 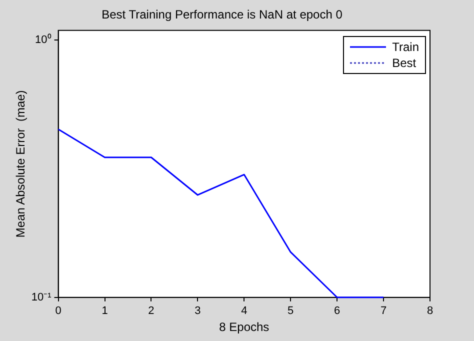 What do you see at coordinates (405, 47) in the screenshot?
I see `legend-label: Train` at bounding box center [405, 47].